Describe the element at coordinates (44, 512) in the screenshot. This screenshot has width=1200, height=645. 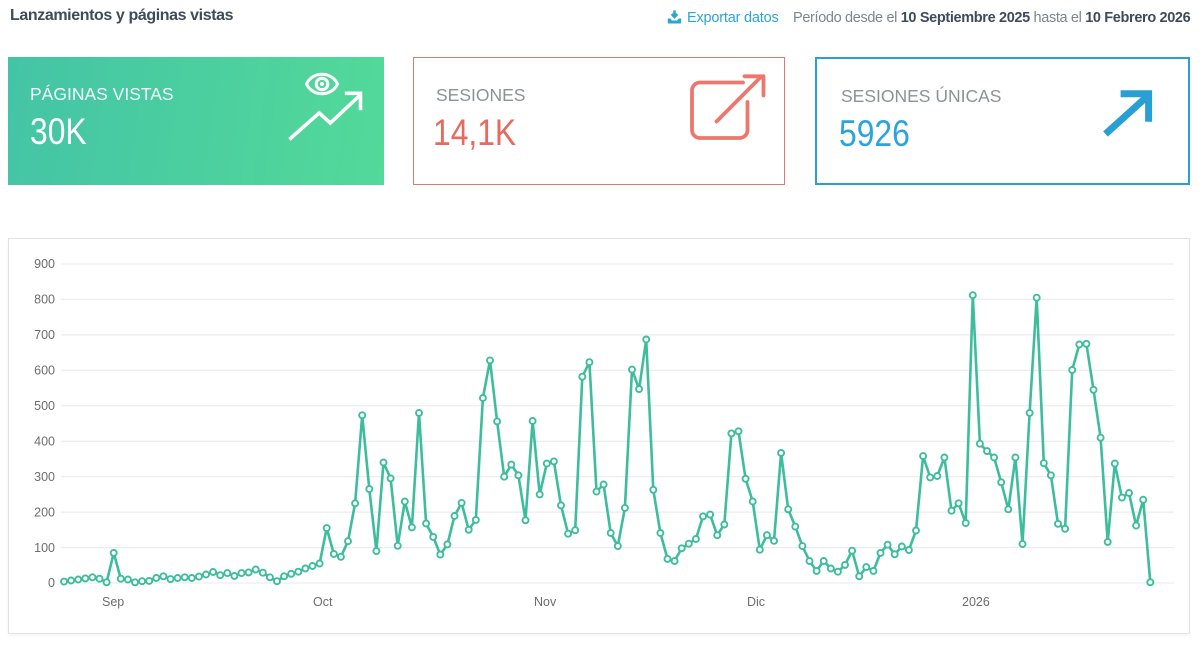
I see `svg-text: 200` at that location.